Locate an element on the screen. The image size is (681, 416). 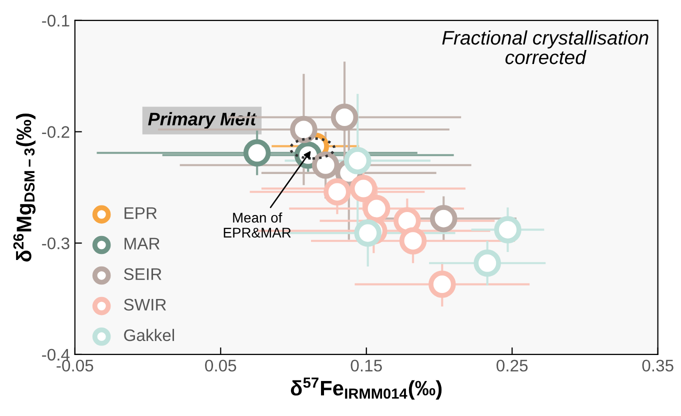
legend-label: EPR is located at coordinates (140, 213).